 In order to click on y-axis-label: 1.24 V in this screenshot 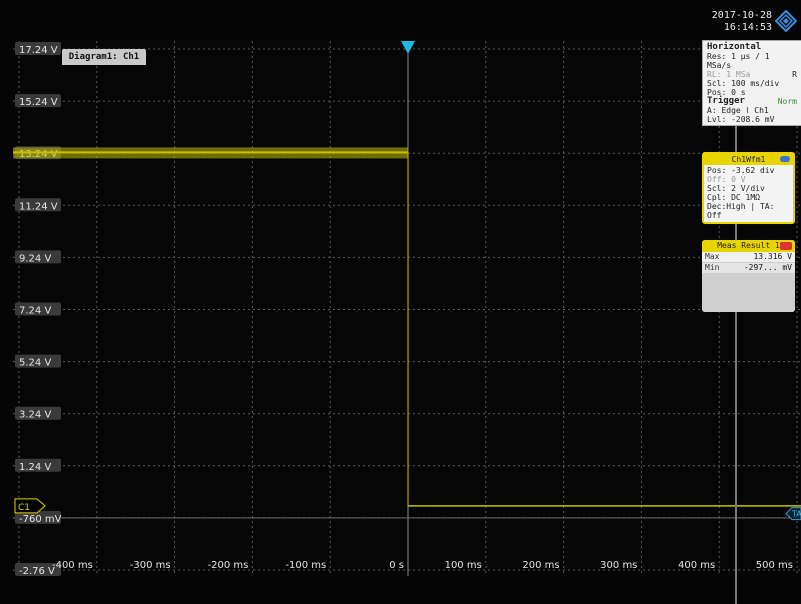, I will do `click(38, 465)`.